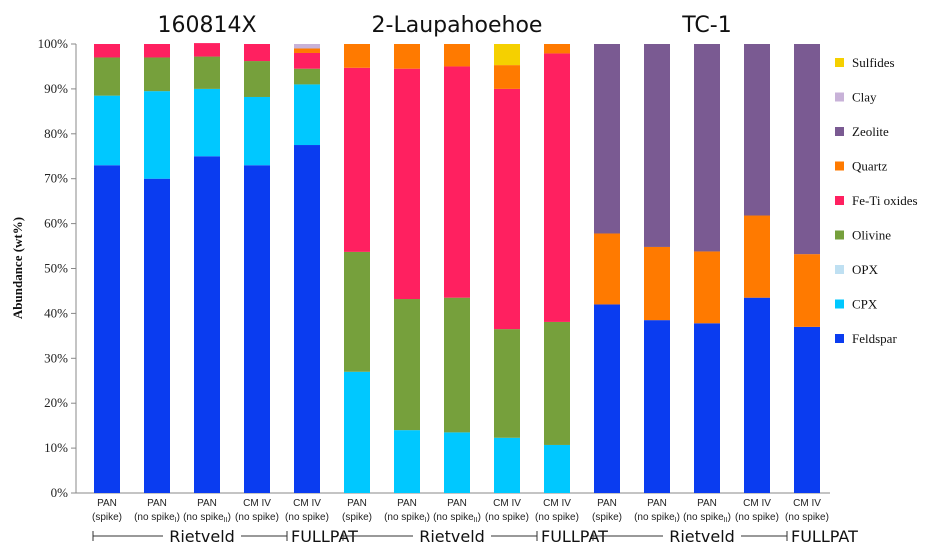 The height and width of the screenshot is (547, 929). What do you see at coordinates (874, 338) in the screenshot?
I see `legend-label: Feldspar` at bounding box center [874, 338].